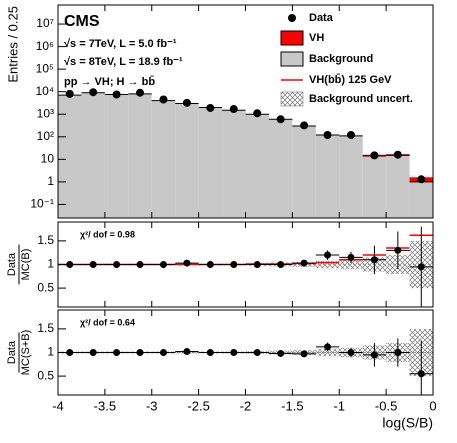  What do you see at coordinates (120, 44) in the screenshot?
I see `annotation: √s = 7TeV, L = 5.0 fb⁻¹` at bounding box center [120, 44].